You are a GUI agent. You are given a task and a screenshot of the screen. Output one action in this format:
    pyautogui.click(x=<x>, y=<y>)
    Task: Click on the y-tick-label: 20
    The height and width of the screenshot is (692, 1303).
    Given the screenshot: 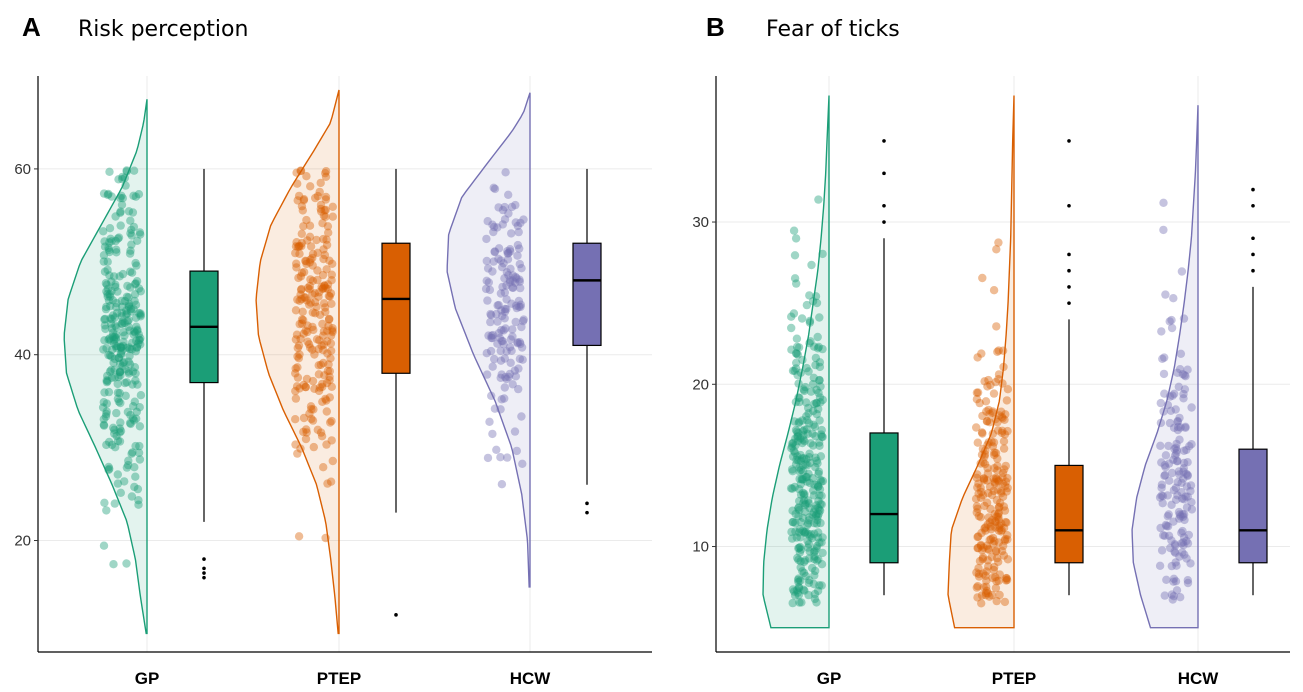 What is the action you would take?
    pyautogui.click(x=700, y=384)
    